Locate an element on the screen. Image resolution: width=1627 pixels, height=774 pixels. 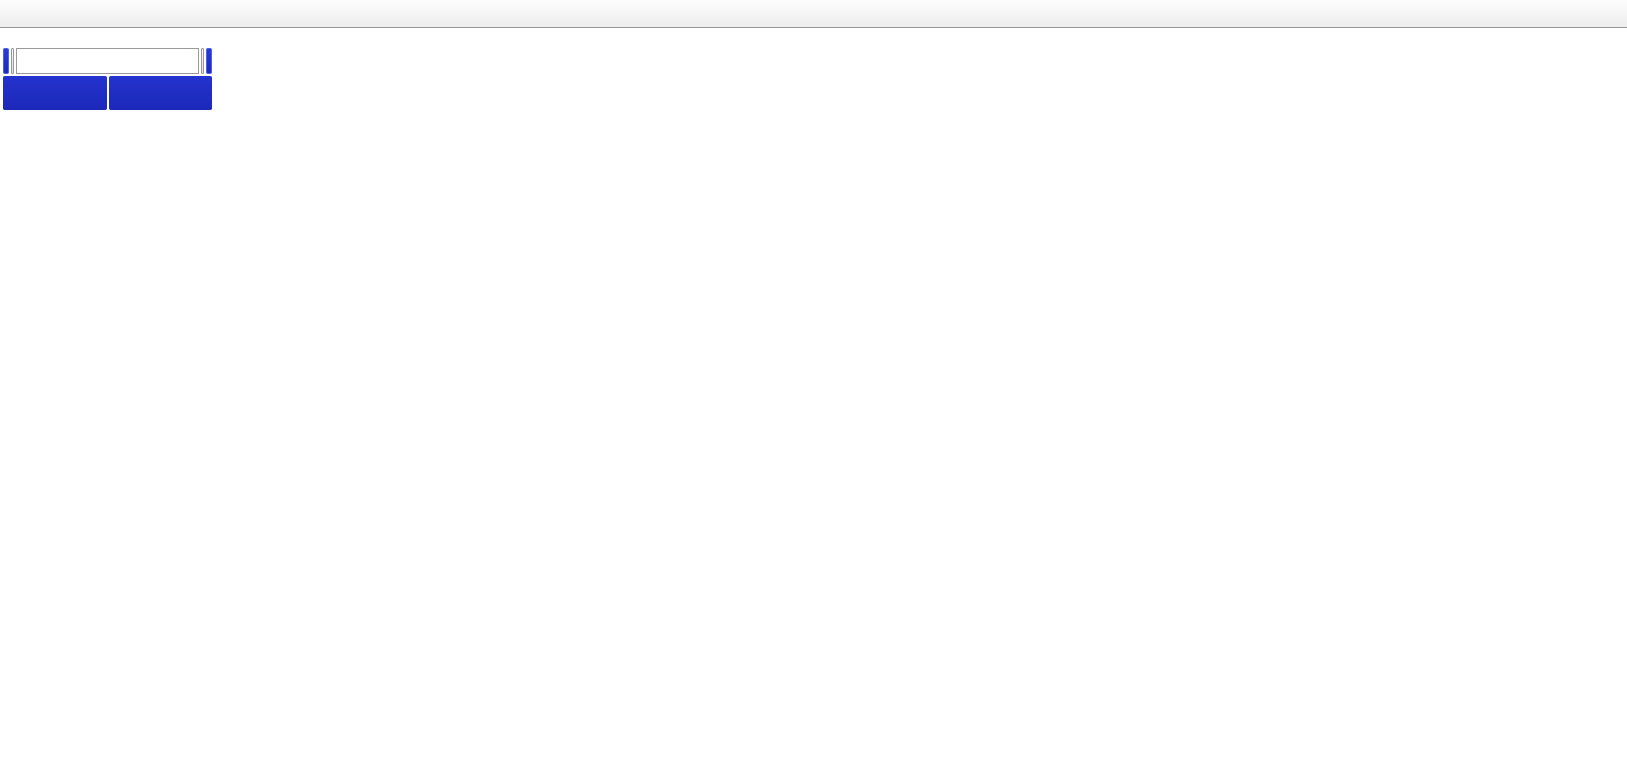
buy-price is located at coordinates (160, 93).